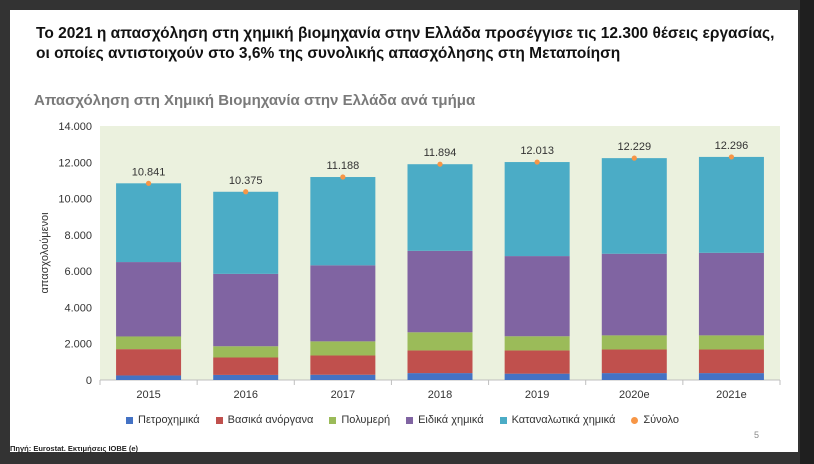 The image size is (814, 464). I want to click on legend-item: Ειδικά χημικά, so click(445, 420).